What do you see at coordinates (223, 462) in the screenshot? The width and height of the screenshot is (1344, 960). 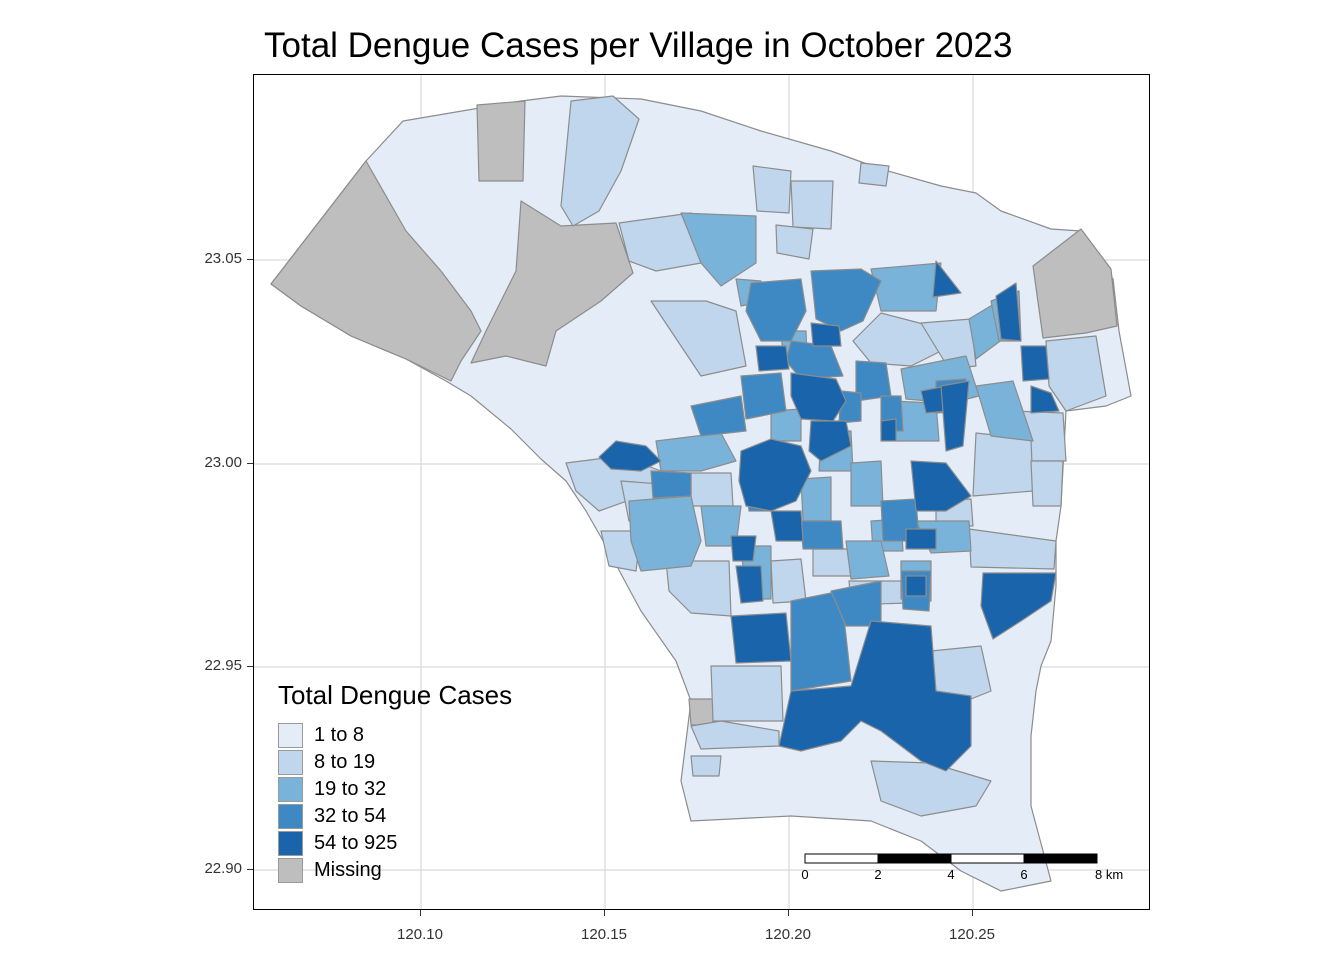 I see `y-tick-label: 23.00` at bounding box center [223, 462].